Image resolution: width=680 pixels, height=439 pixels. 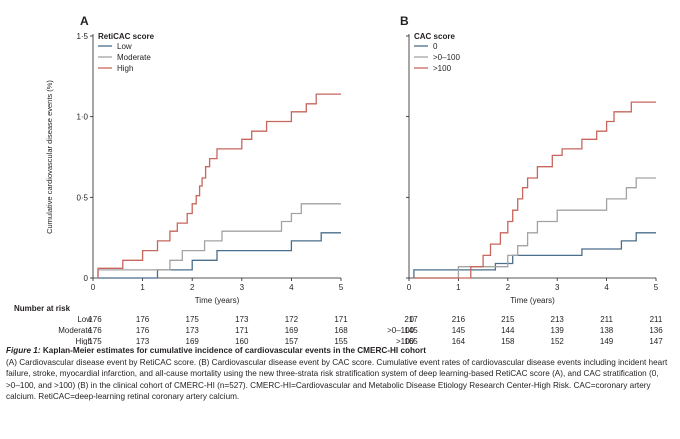 I want to click on panel-b-legend-label: 0, so click(x=435, y=46).